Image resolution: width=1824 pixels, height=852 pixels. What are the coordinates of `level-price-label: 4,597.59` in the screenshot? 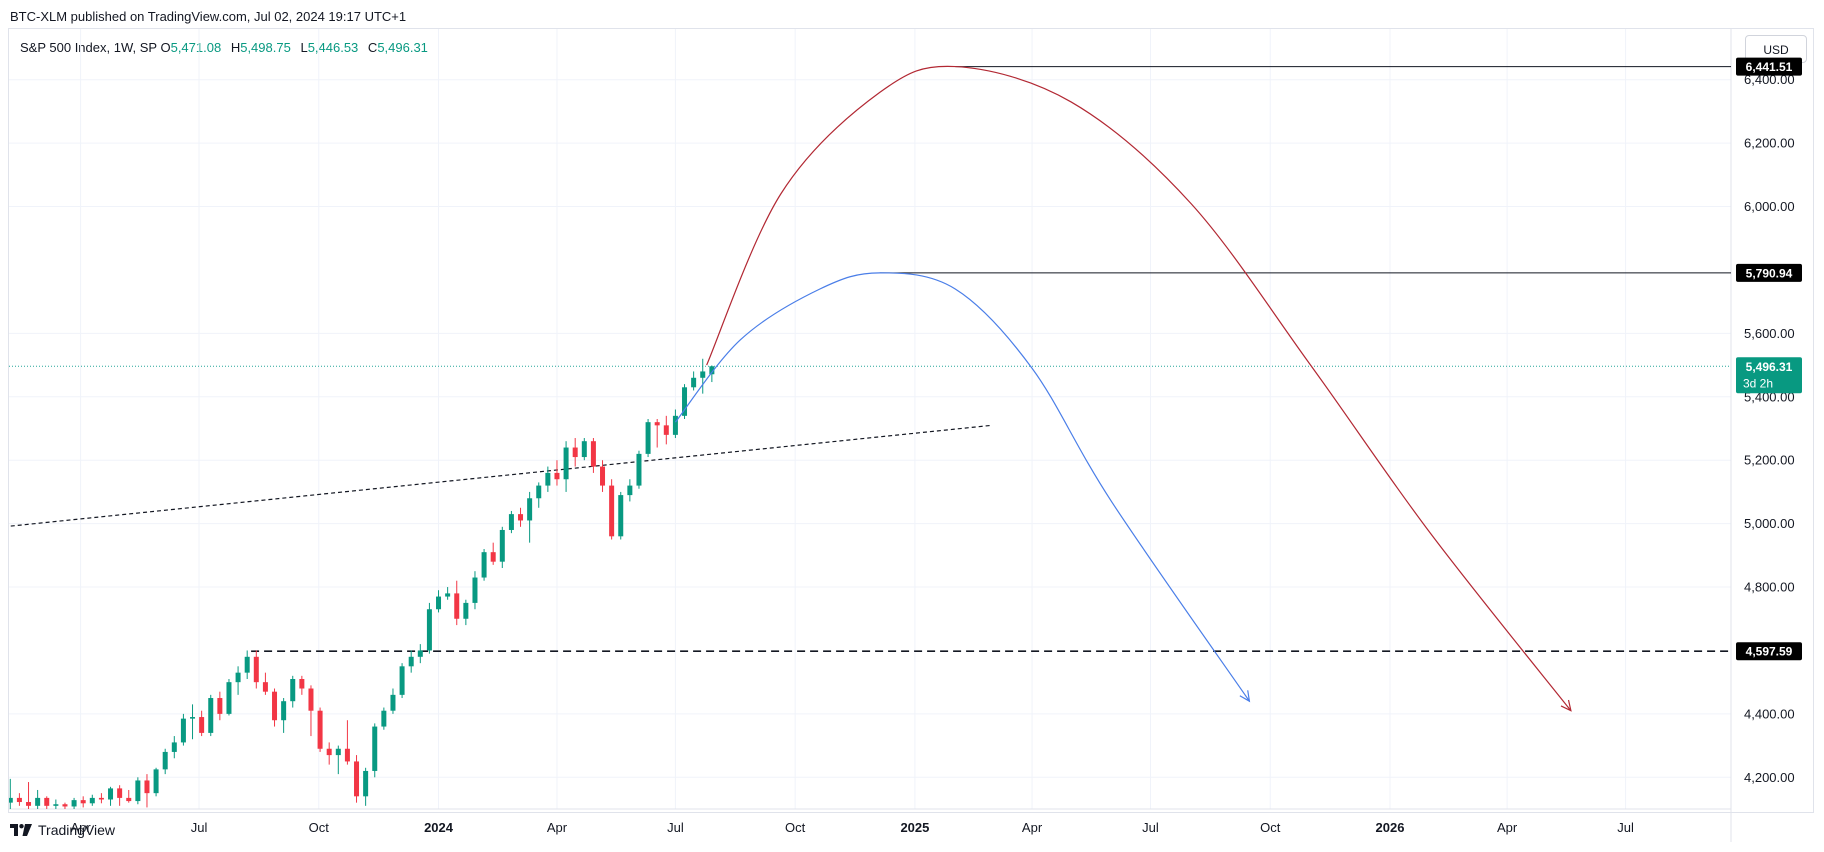 It's located at (1769, 651).